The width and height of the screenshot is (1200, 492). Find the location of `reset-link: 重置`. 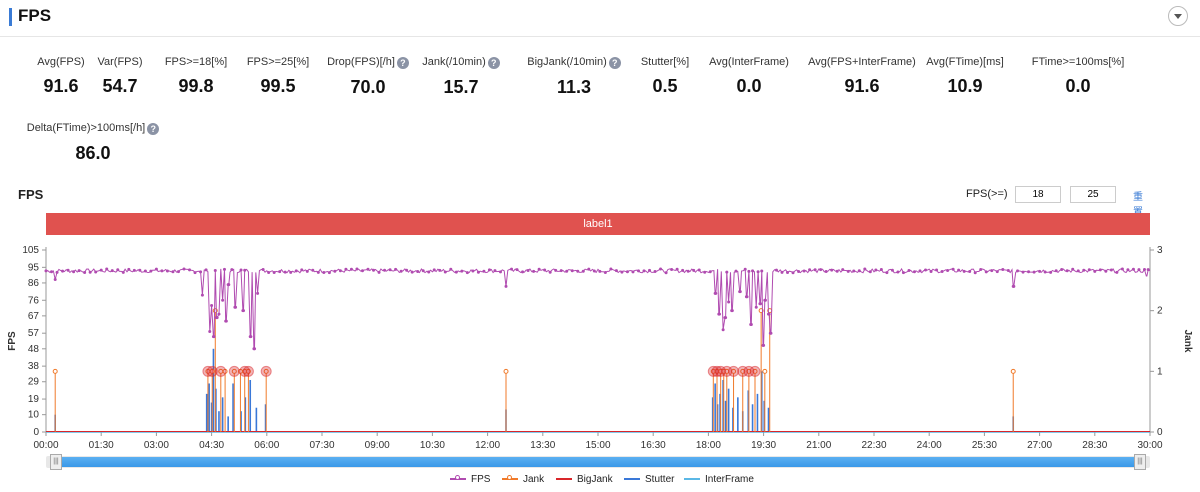

reset-link: 重置 is located at coordinates (1138, 205).